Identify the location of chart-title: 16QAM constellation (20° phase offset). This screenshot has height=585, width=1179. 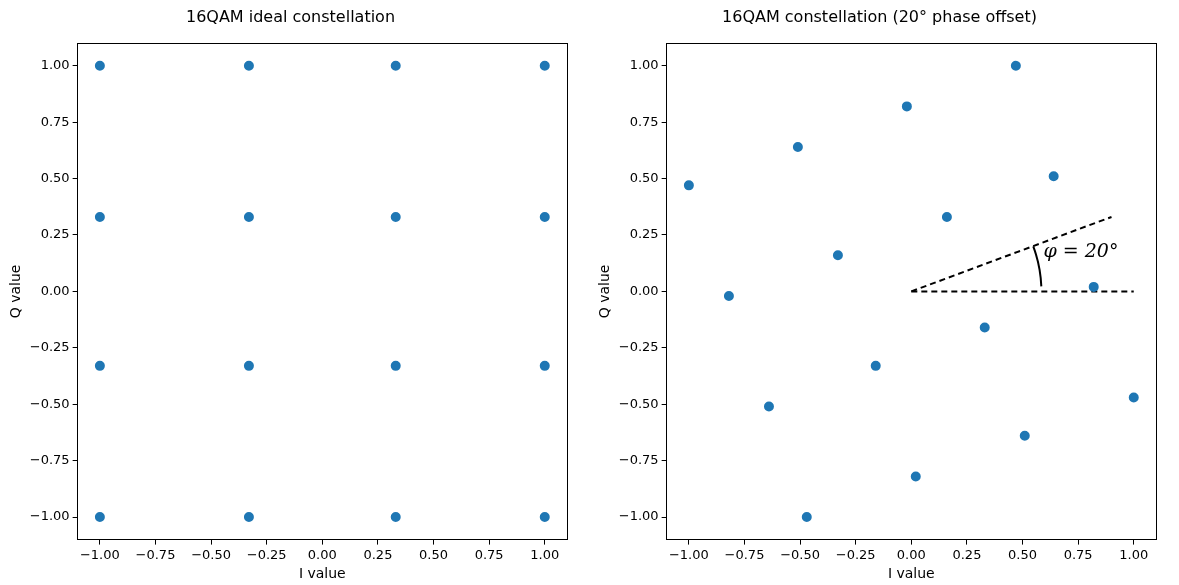
(879, 16).